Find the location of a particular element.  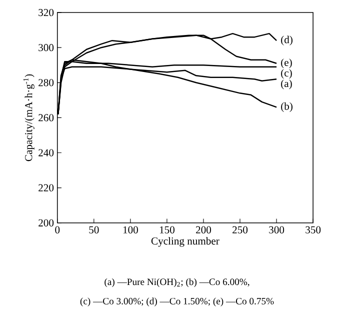

x-tick-label: 300 is located at coordinates (276, 230).